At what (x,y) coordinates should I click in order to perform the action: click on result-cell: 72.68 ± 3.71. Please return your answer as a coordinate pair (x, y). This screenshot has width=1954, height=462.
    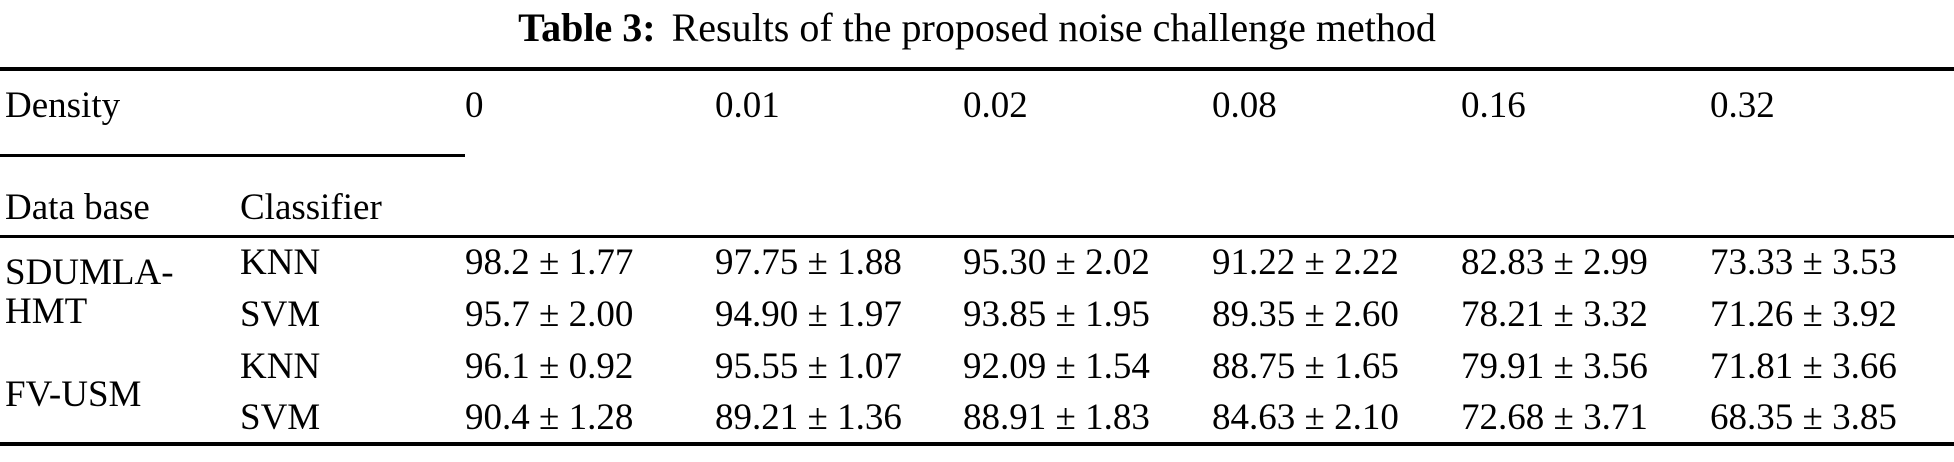
    Looking at the image, I should click on (1554, 417).